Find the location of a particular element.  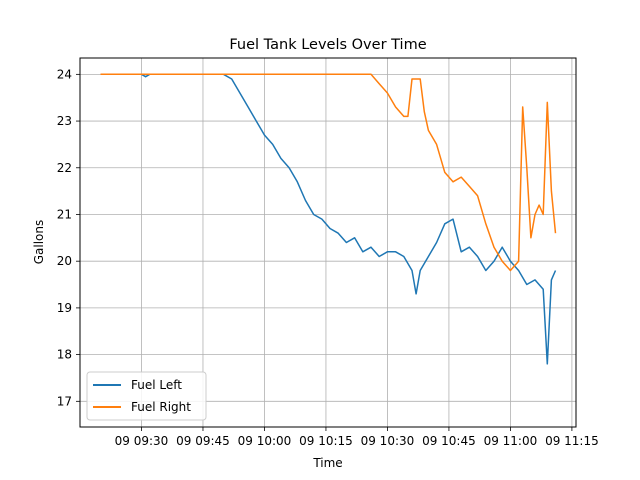

legend-label-fuel-left: Fuel Left is located at coordinates (156, 385).